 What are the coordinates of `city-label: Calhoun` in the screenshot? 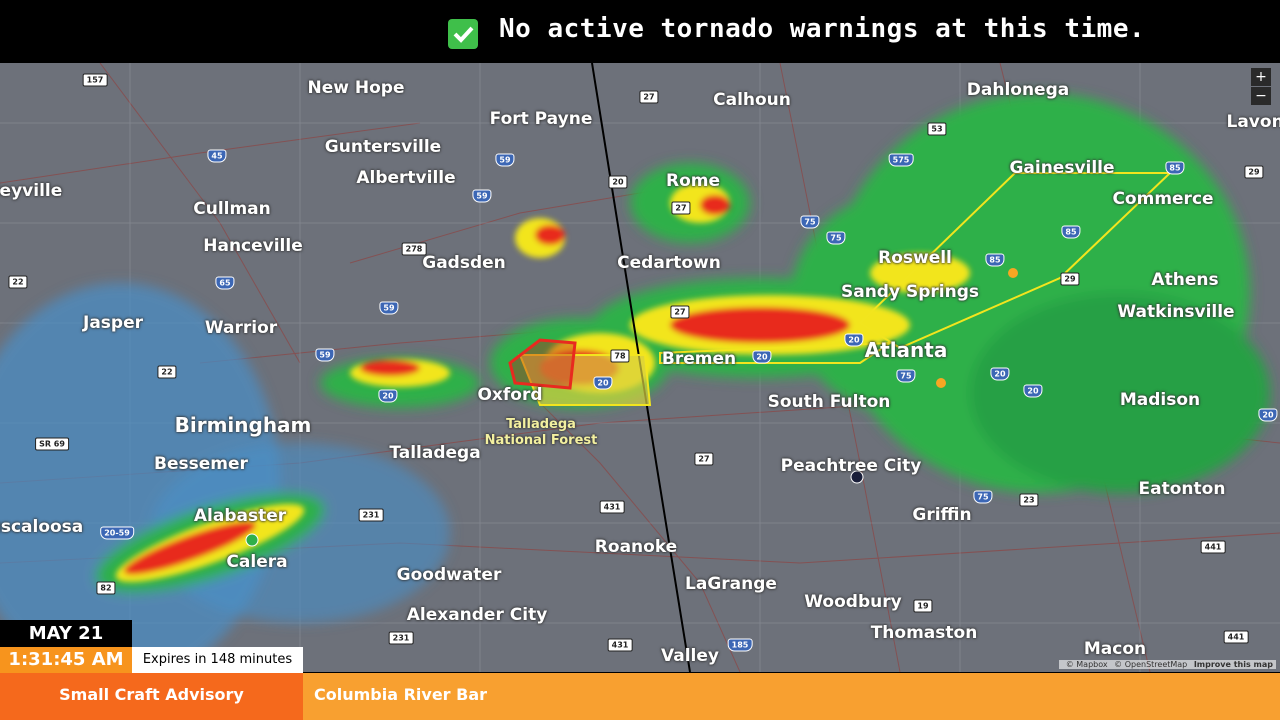 It's located at (752, 100).